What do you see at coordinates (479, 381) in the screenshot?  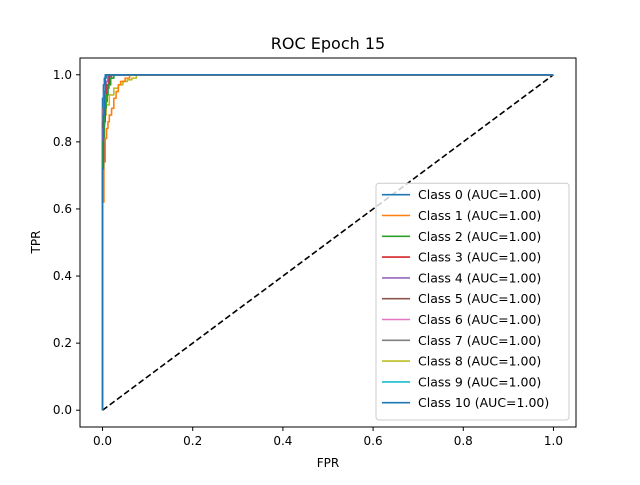 I see `legend-label-class-9: Class 9 (AUC=1.00)` at bounding box center [479, 381].